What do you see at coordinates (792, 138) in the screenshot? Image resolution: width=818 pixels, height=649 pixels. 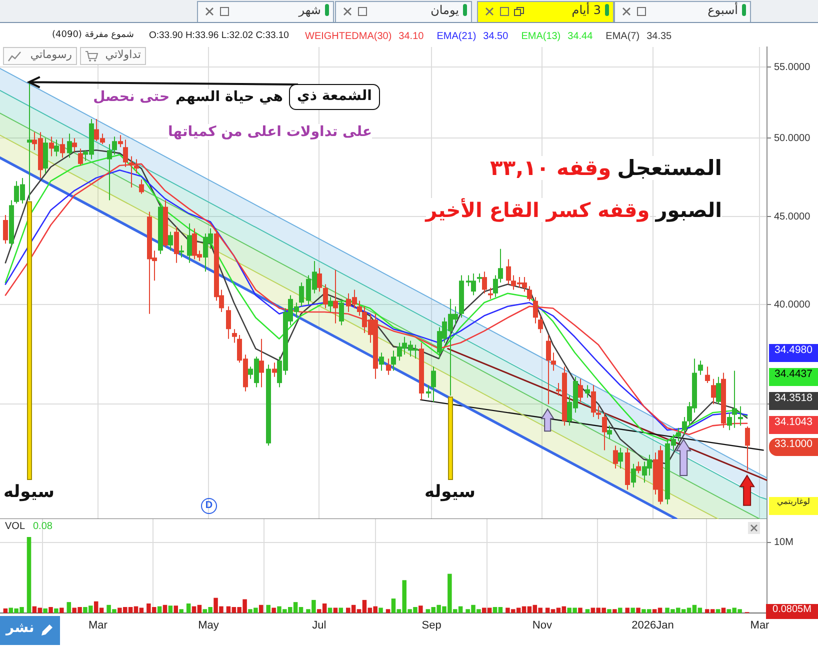 I see `y-tick-label: 50.0000` at bounding box center [792, 138].